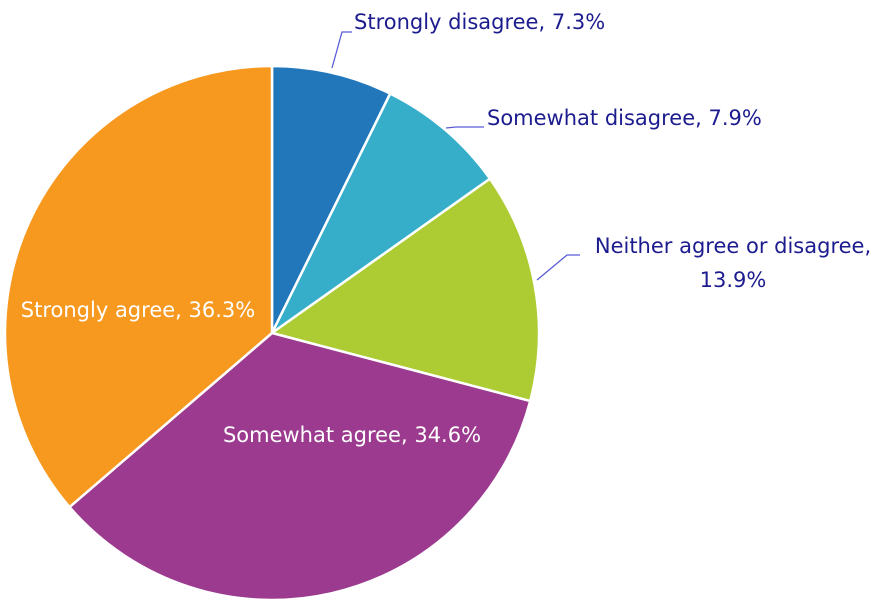  Describe the element at coordinates (733, 263) in the screenshot. I see `data-label: Neither agree or disagree, 13.9%` at that location.